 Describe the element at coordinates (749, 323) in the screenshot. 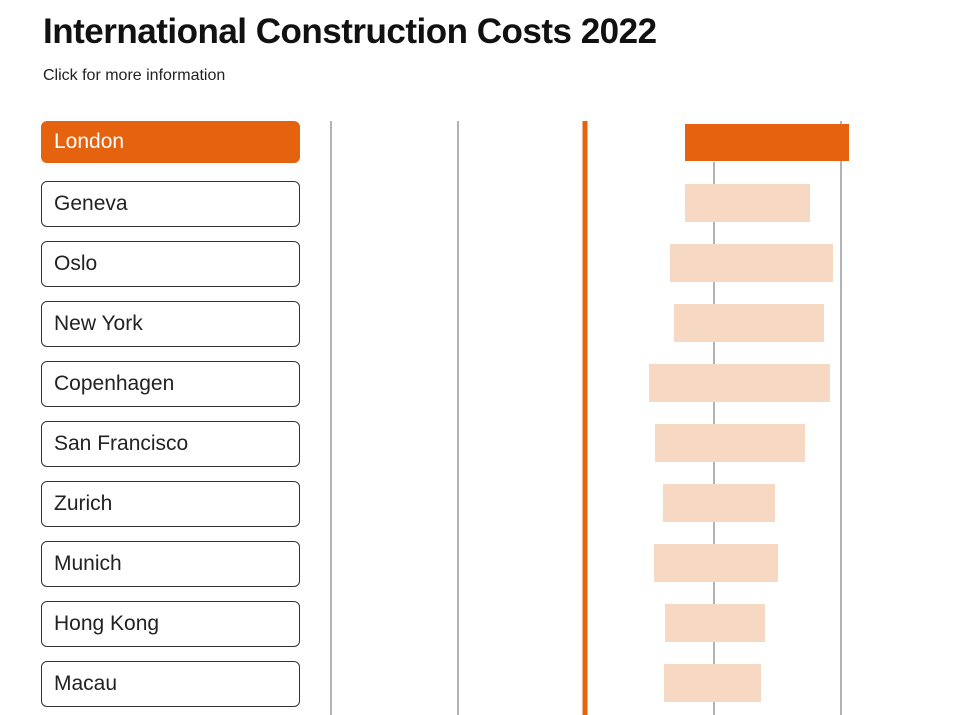

I see `range-bar-new-york` at that location.